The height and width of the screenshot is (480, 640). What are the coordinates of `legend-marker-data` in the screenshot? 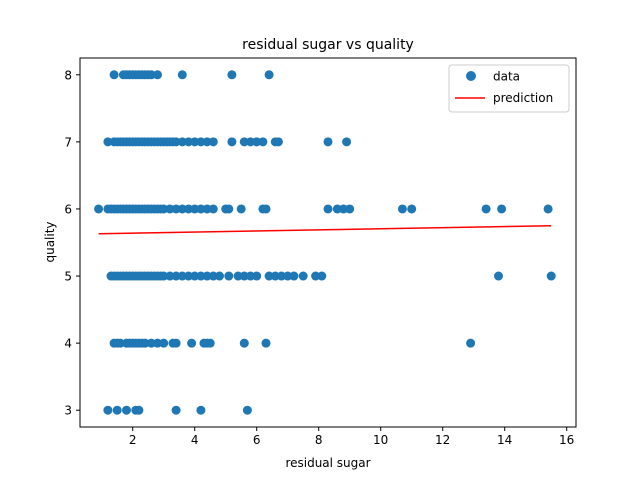 It's located at (471, 76).